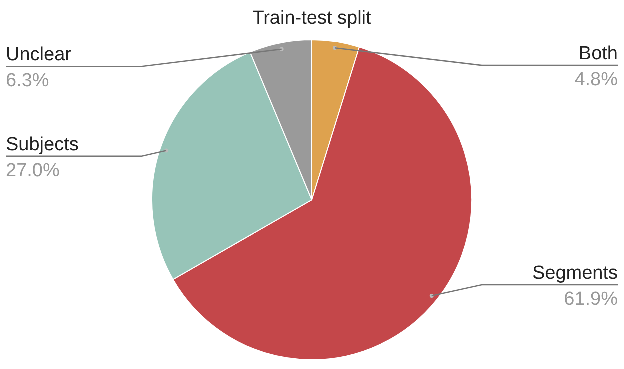 Image resolution: width=624 pixels, height=369 pixels. Describe the element at coordinates (28, 81) in the screenshot. I see `data-label: 6.3%` at that location.